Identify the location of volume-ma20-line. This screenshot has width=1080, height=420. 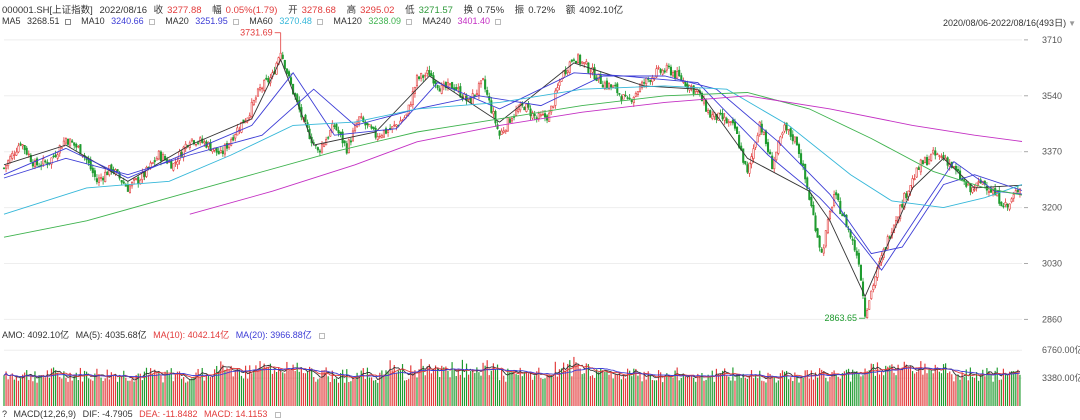
(511, 372).